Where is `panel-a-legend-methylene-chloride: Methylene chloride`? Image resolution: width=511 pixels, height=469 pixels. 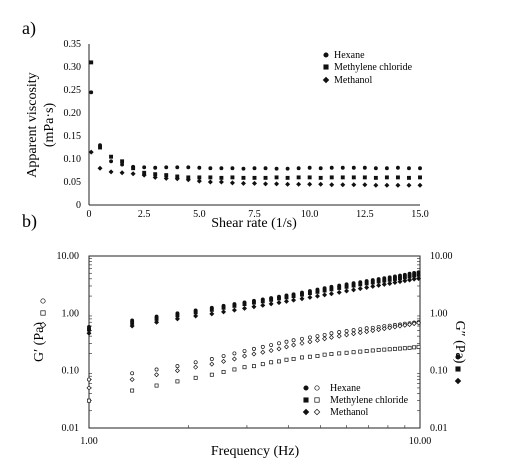
panel-a-legend-methylene-chloride: Methylene chloride is located at coordinates (373, 67).